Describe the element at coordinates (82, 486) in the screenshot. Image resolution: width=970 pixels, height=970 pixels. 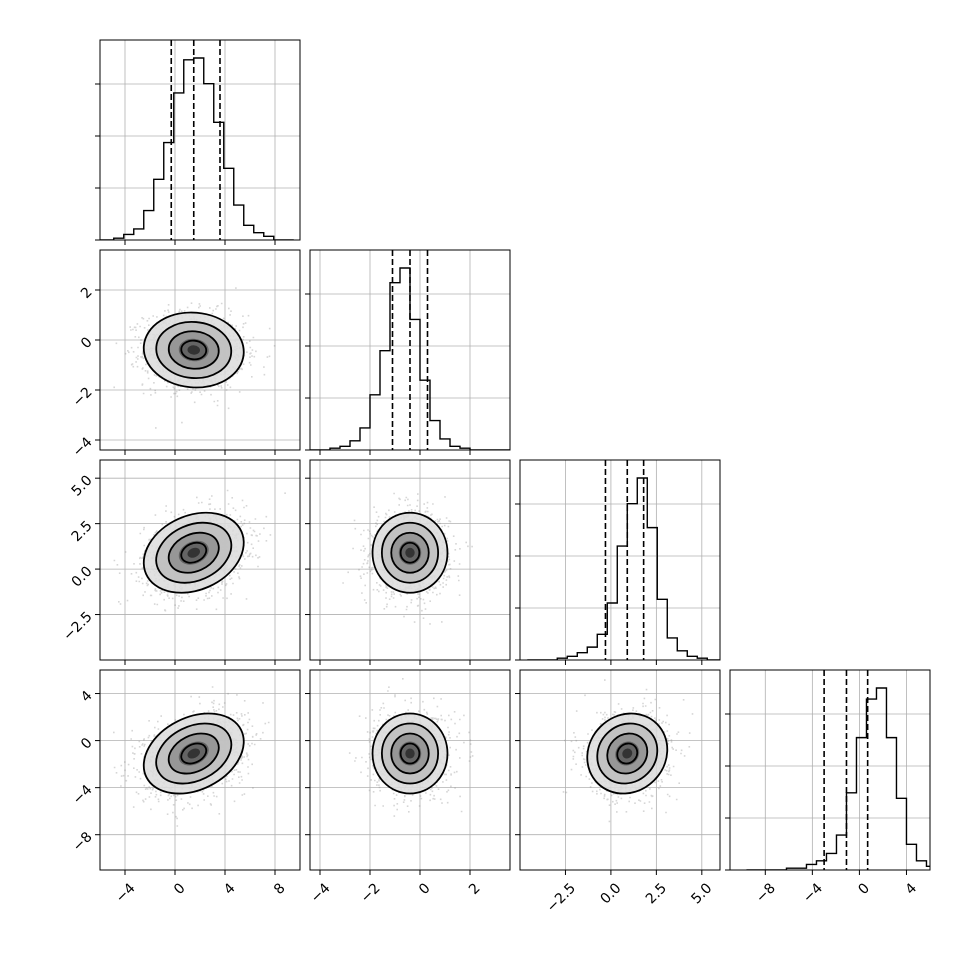
I see `y-tick-label: 5.0` at that location.